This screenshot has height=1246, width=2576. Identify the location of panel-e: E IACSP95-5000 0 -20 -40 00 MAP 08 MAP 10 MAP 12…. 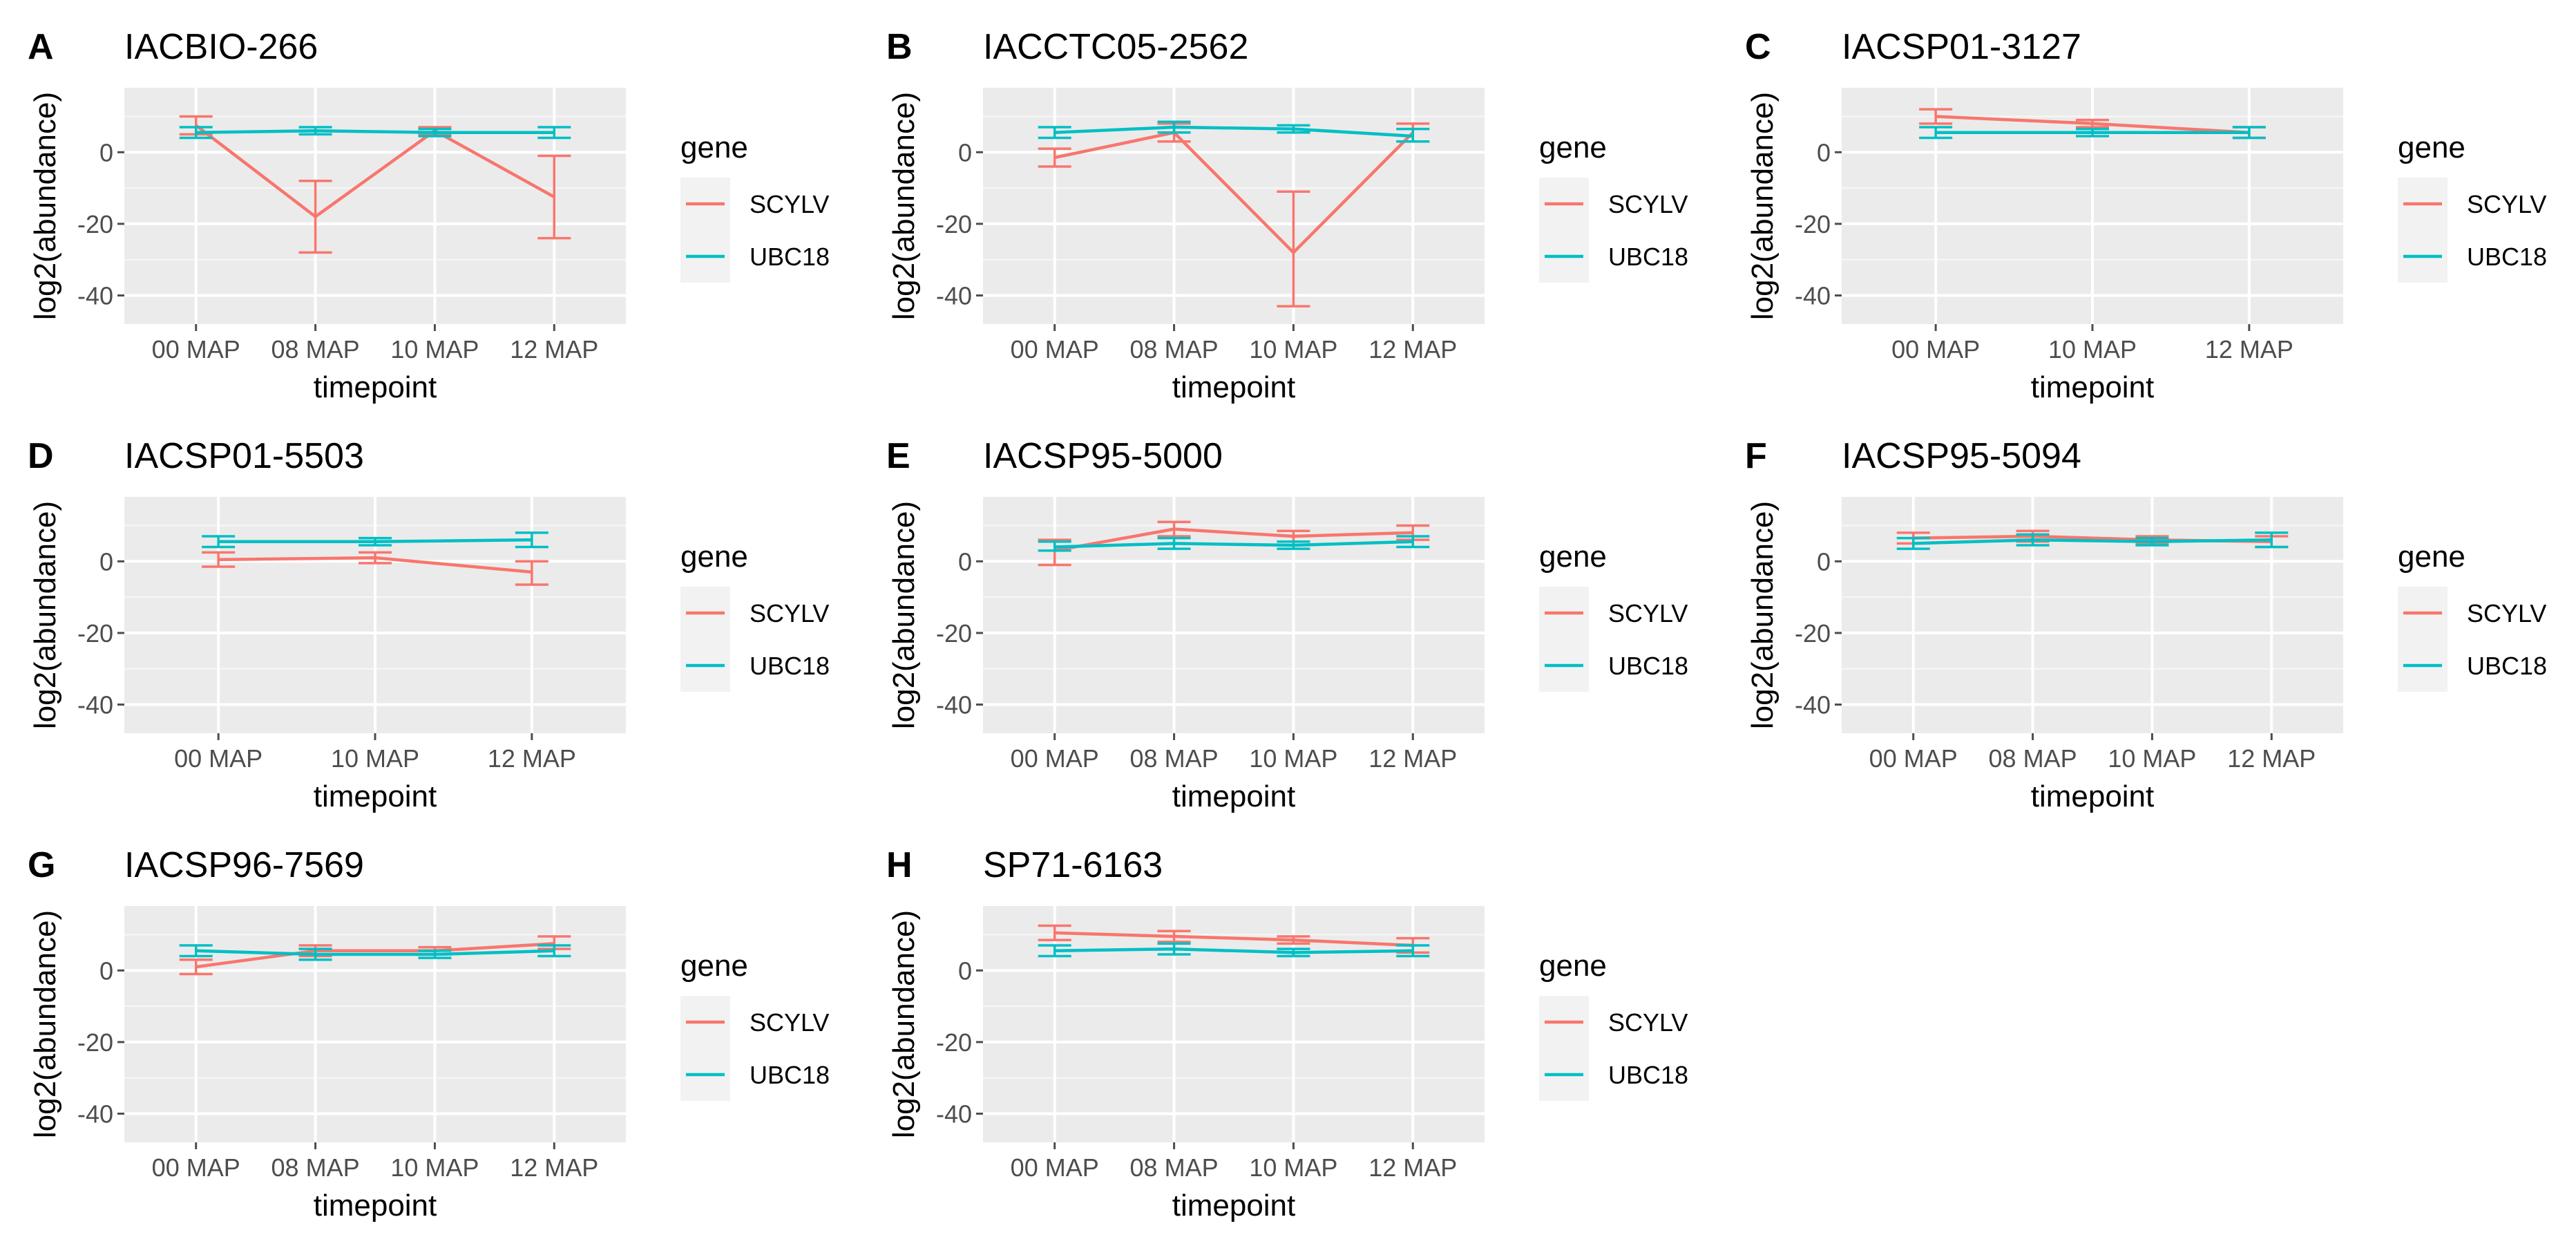
(1287, 625).